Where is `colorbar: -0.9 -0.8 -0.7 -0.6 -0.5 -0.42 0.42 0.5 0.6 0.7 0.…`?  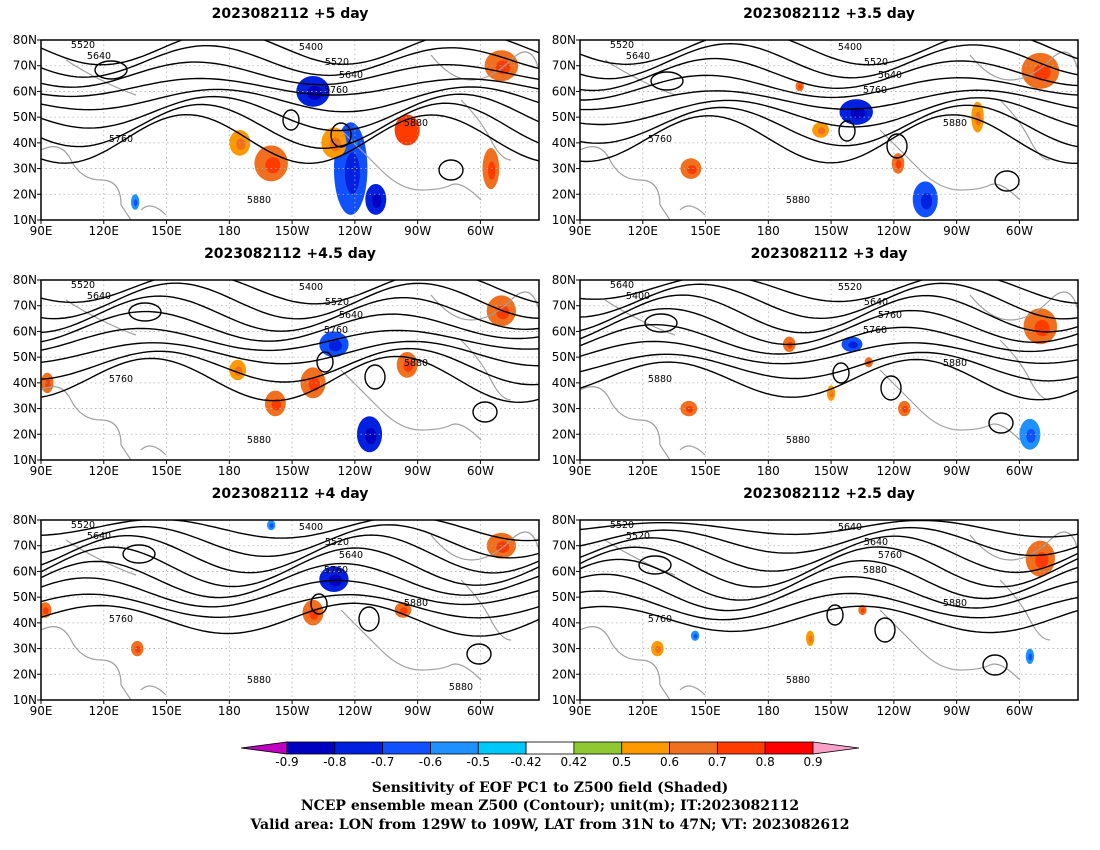
colorbar: -0.9 -0.8 -0.7 -0.6 -0.5 -0.42 0.42 0.5 0.6 0.7 0.… is located at coordinates (550, 755).